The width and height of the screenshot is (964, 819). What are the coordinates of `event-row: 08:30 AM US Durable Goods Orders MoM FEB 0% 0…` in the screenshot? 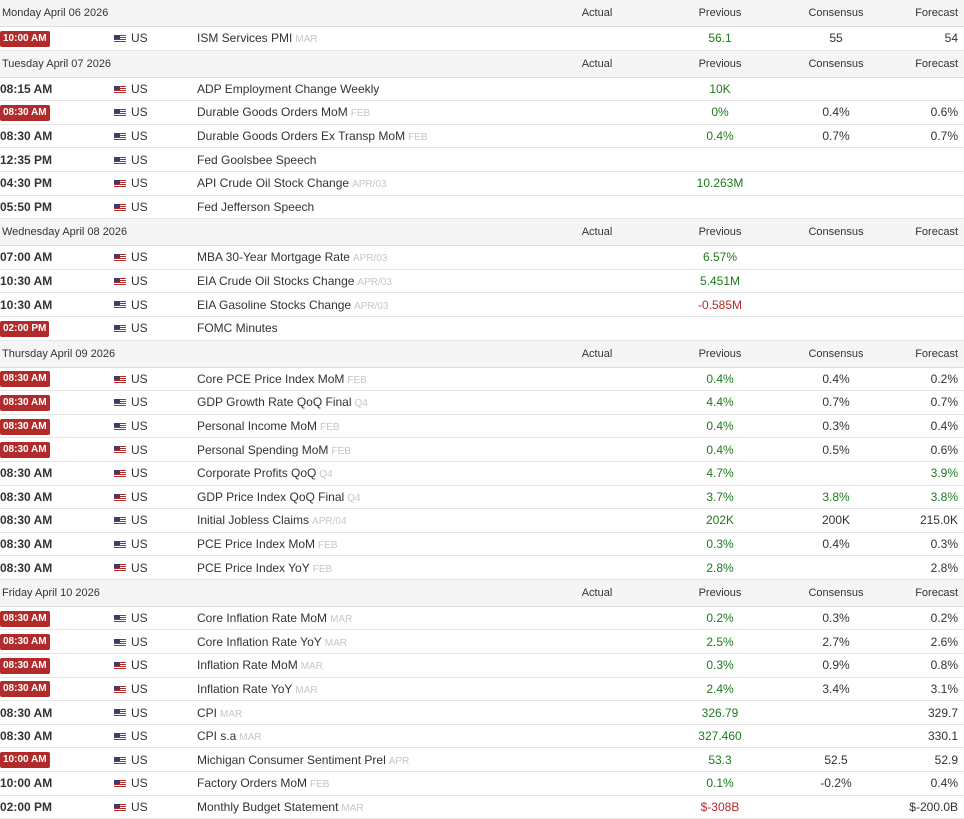 It's located at (482, 112).